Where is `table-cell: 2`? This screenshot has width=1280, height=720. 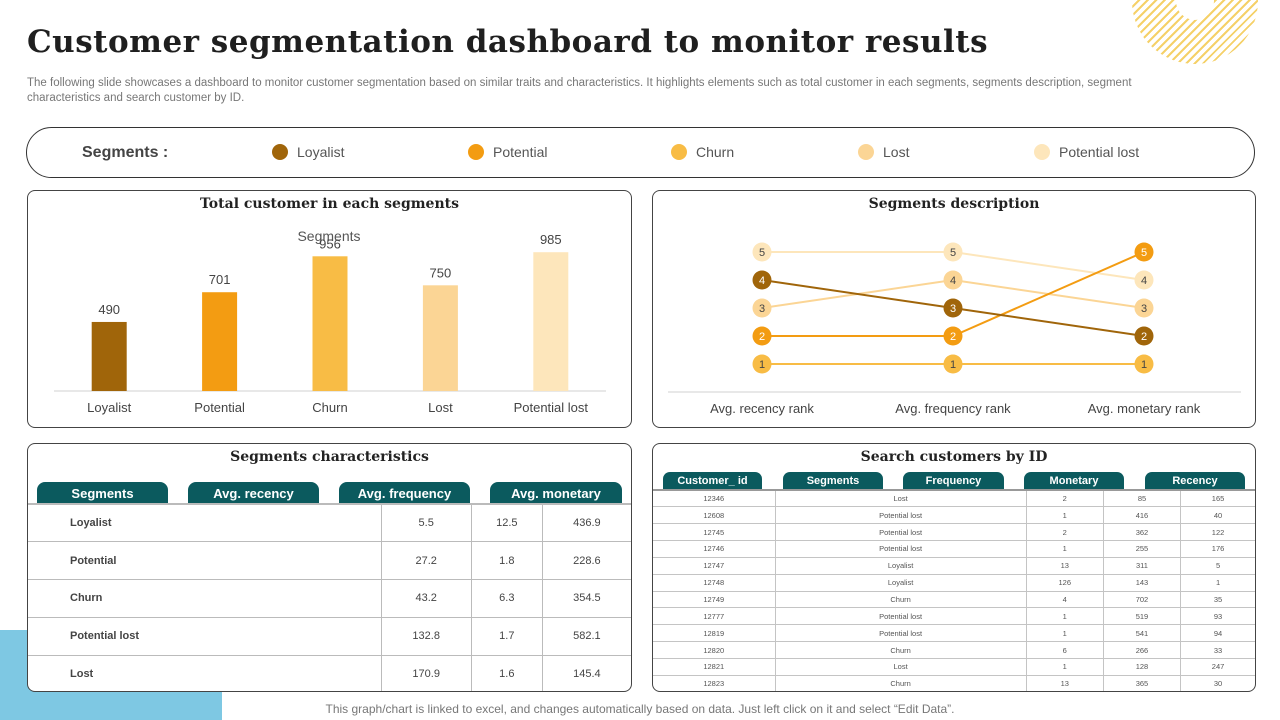
table-cell: 2 is located at coordinates (1065, 498).